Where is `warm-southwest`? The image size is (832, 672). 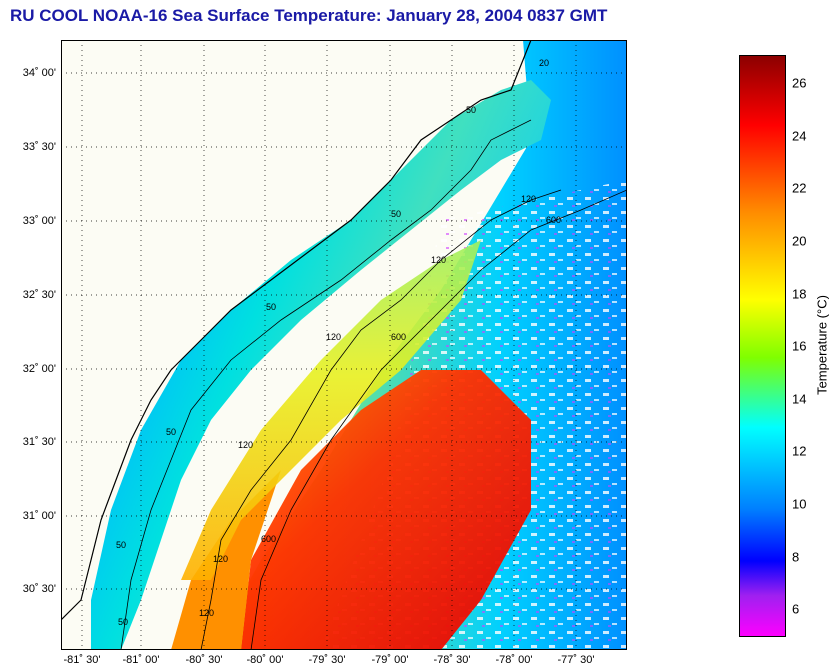
warm-southwest is located at coordinates (226, 560).